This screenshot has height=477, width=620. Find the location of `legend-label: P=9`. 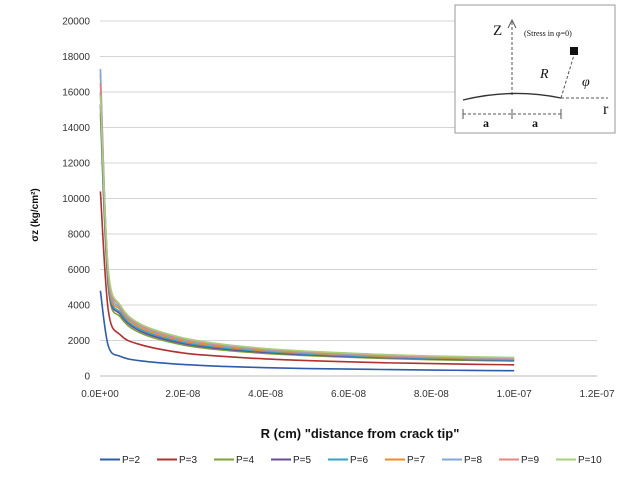

legend-label: P=9 is located at coordinates (530, 460).